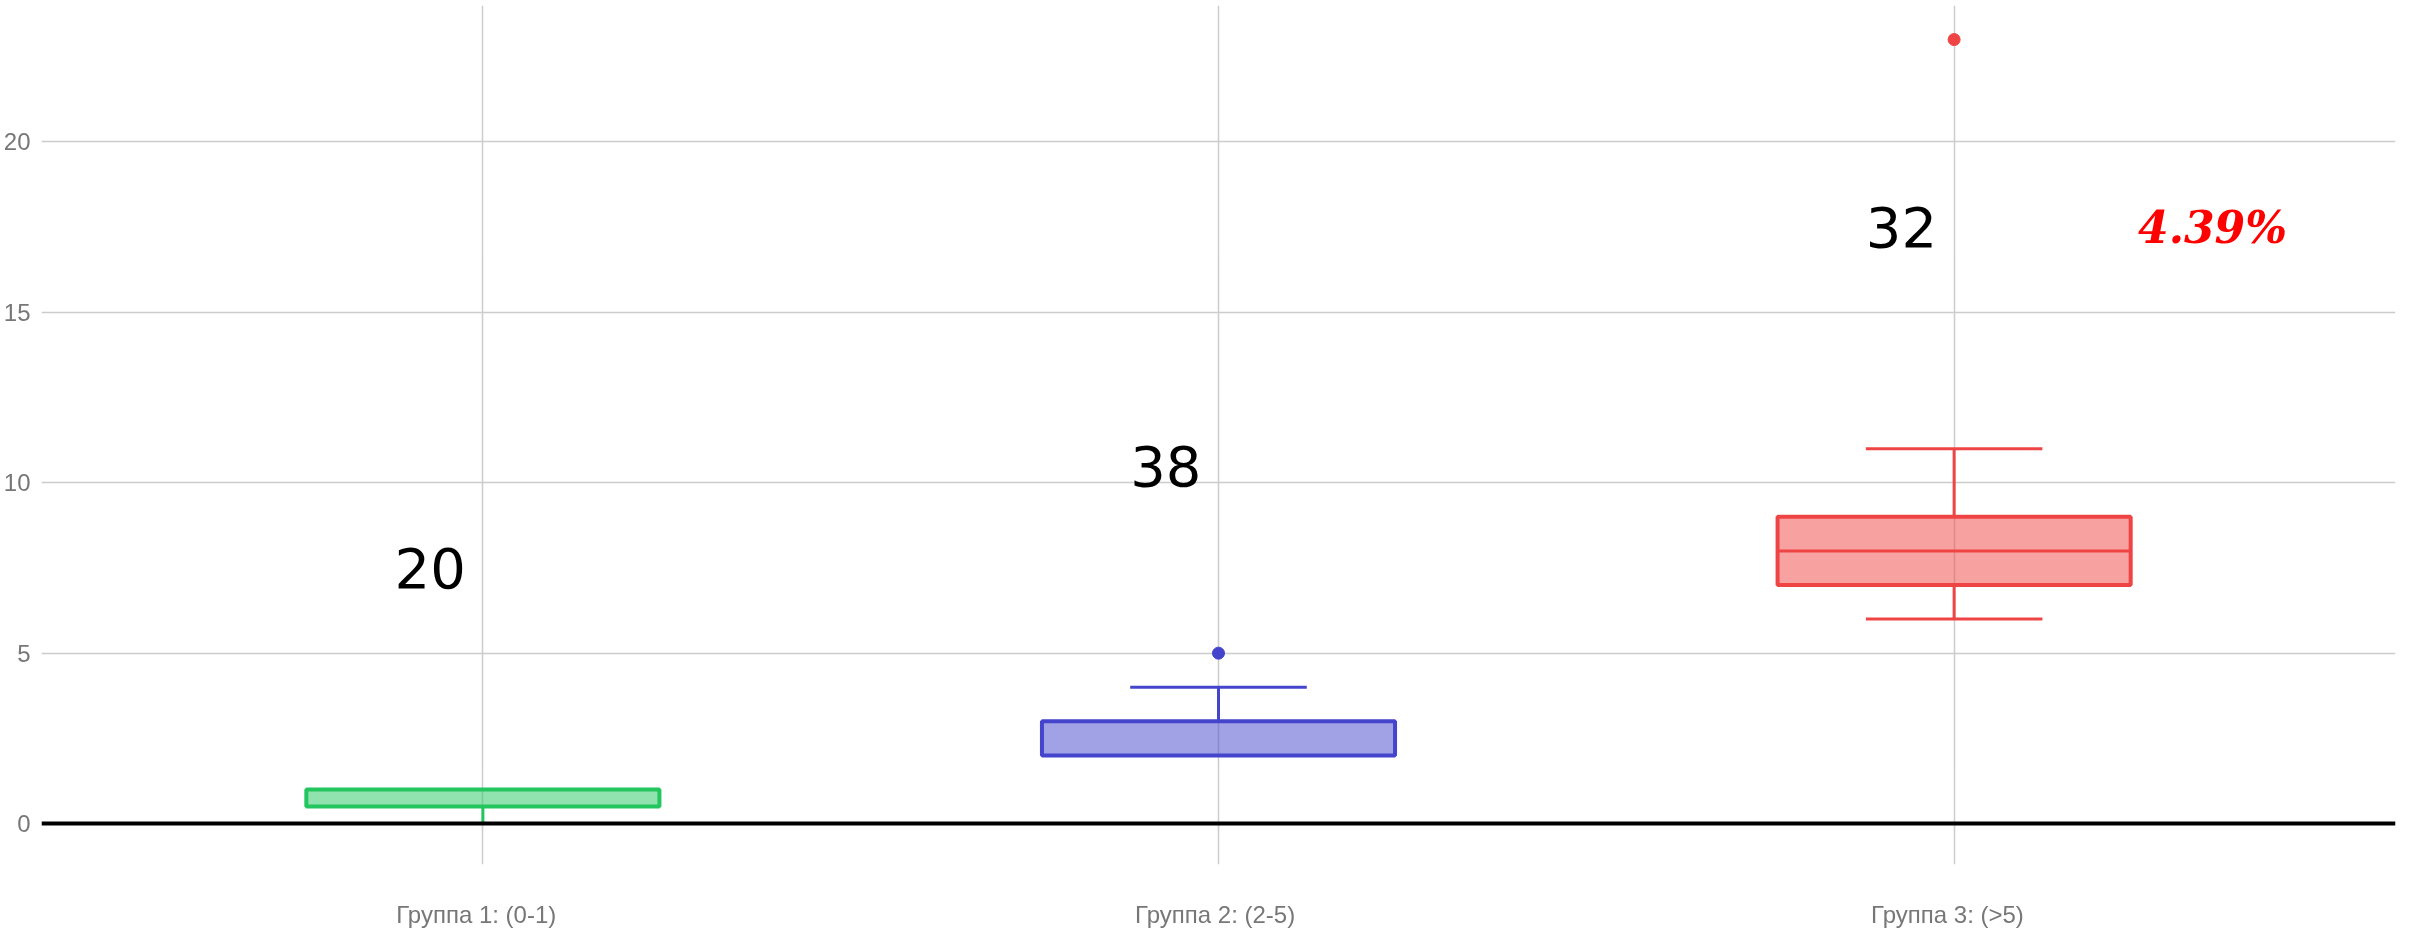  I want to click on annotation: 32, so click(1901, 228).